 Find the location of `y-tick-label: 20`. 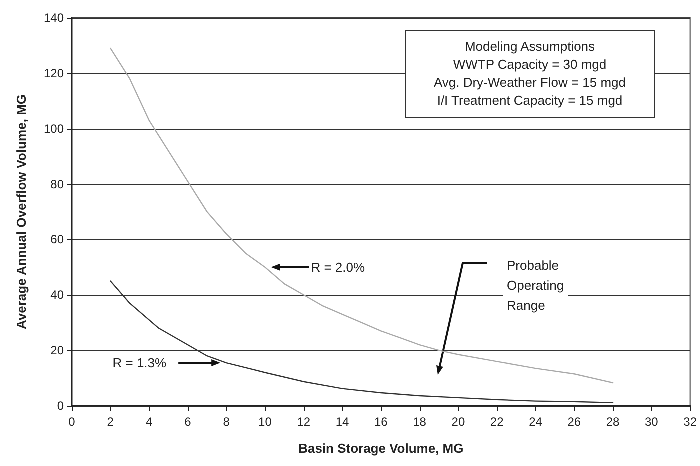

y-tick-label: 20 is located at coordinates (57, 351).